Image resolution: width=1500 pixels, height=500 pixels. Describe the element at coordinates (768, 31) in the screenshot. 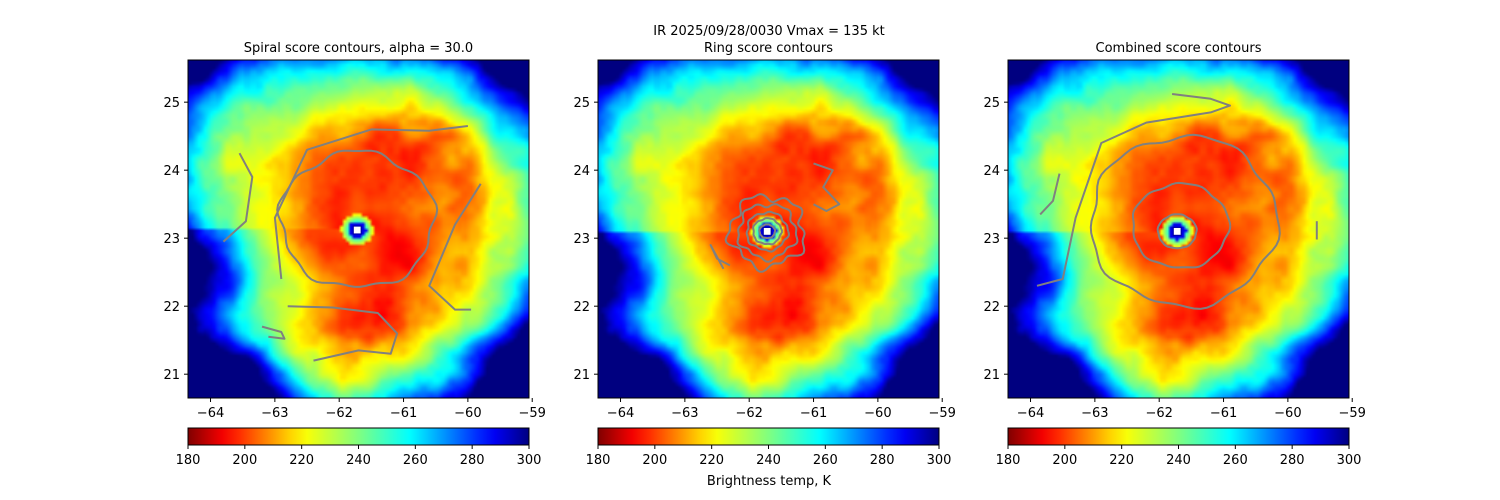

I see `figure-title: IR 2025/09/28/0030 Vmax = 135 kt` at that location.